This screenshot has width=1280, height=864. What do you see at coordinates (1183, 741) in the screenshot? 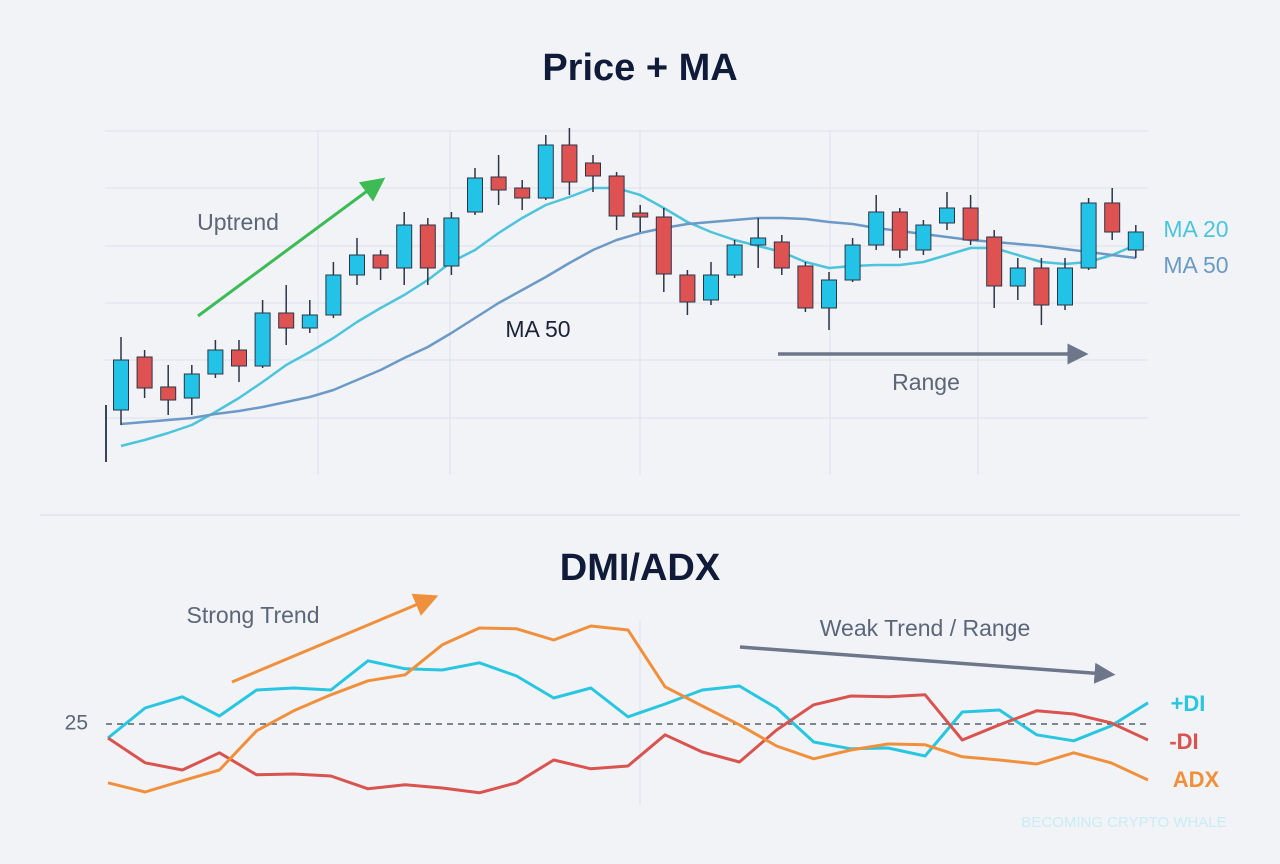
I see `legend-label: -DI` at bounding box center [1183, 741].